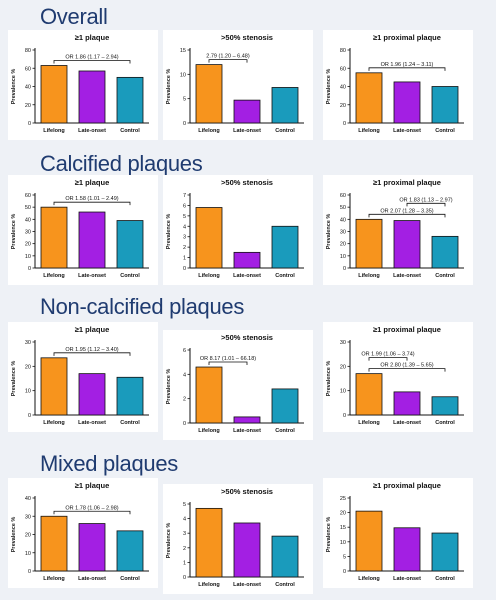 This screenshot has height=600, width=496. Describe the element at coordinates (109, 463) in the screenshot. I see `section-title-mixed: Mixed plaques` at that location.